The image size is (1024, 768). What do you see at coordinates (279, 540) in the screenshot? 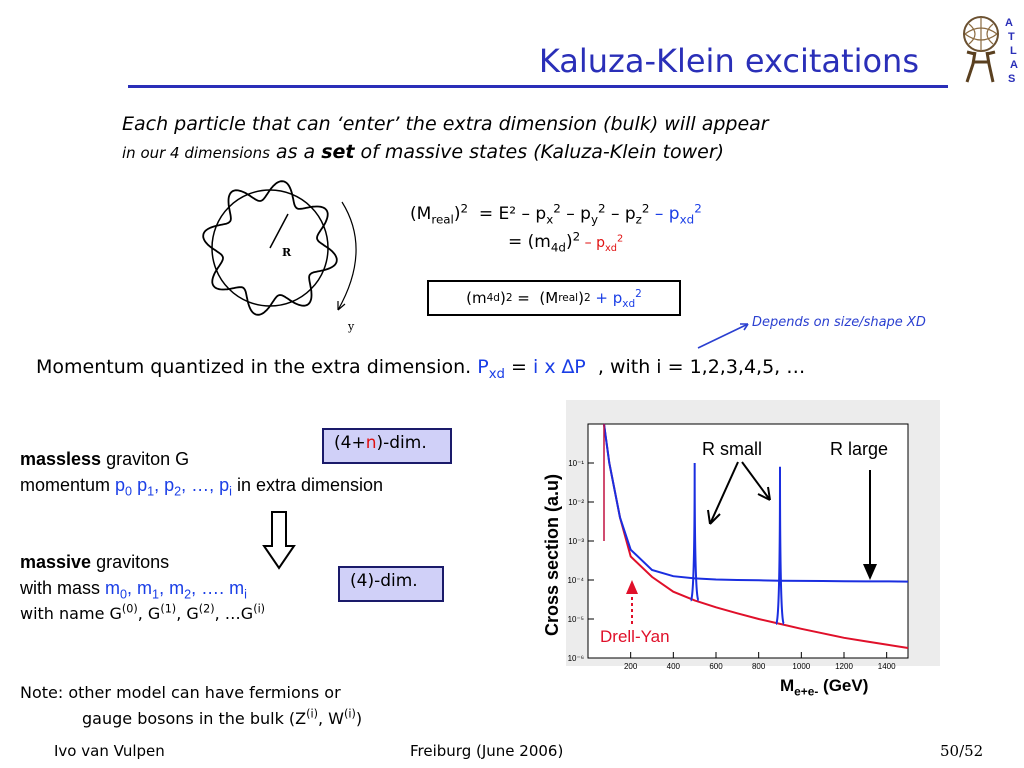
I see `down-arrow-icon` at bounding box center [279, 540].